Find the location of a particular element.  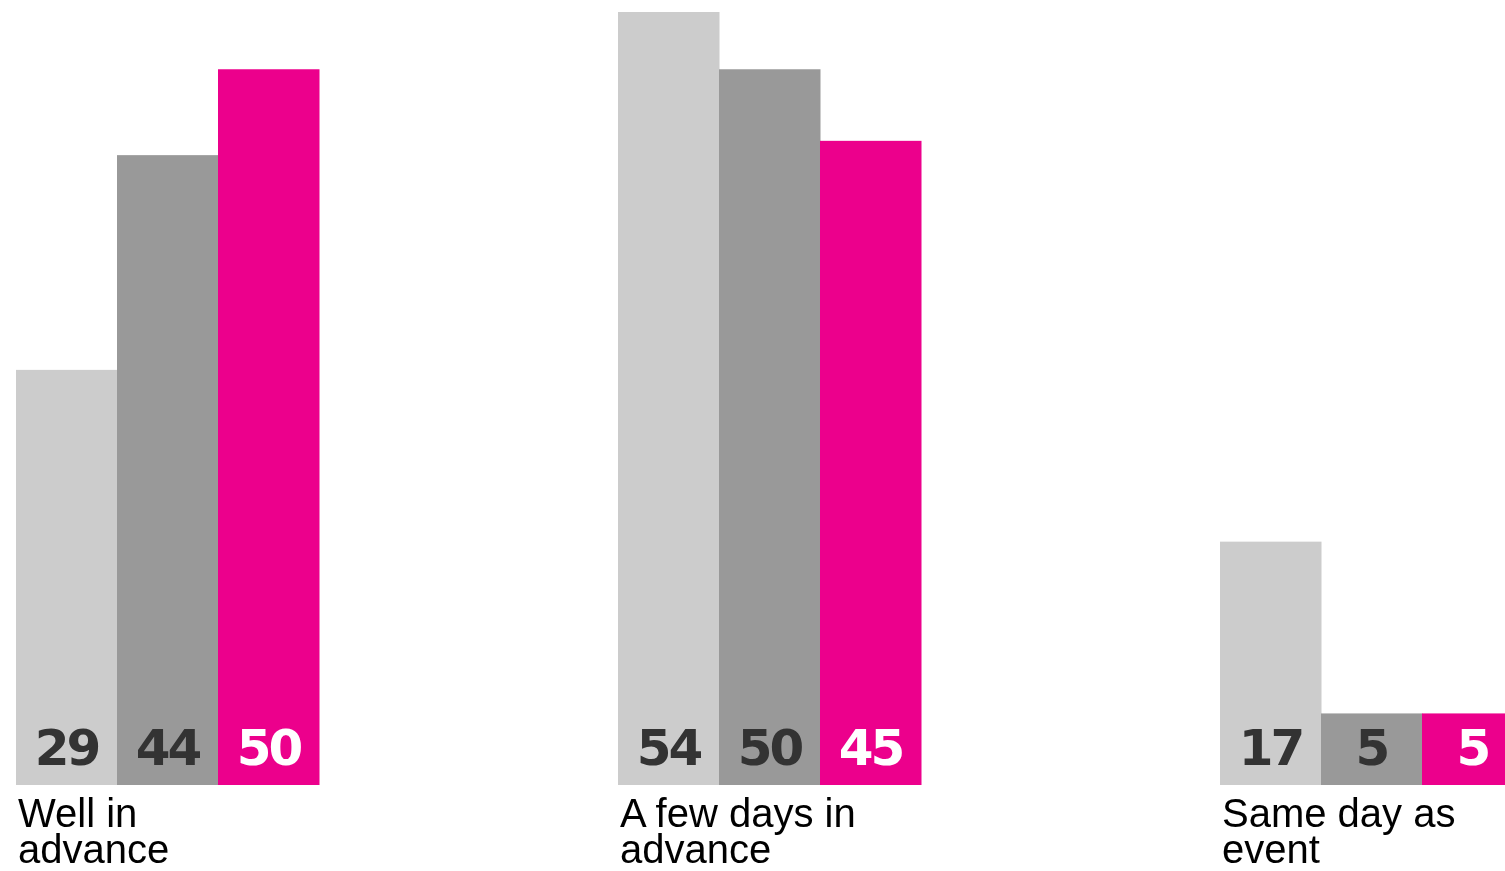

data-label: 54 is located at coordinates (669, 748).